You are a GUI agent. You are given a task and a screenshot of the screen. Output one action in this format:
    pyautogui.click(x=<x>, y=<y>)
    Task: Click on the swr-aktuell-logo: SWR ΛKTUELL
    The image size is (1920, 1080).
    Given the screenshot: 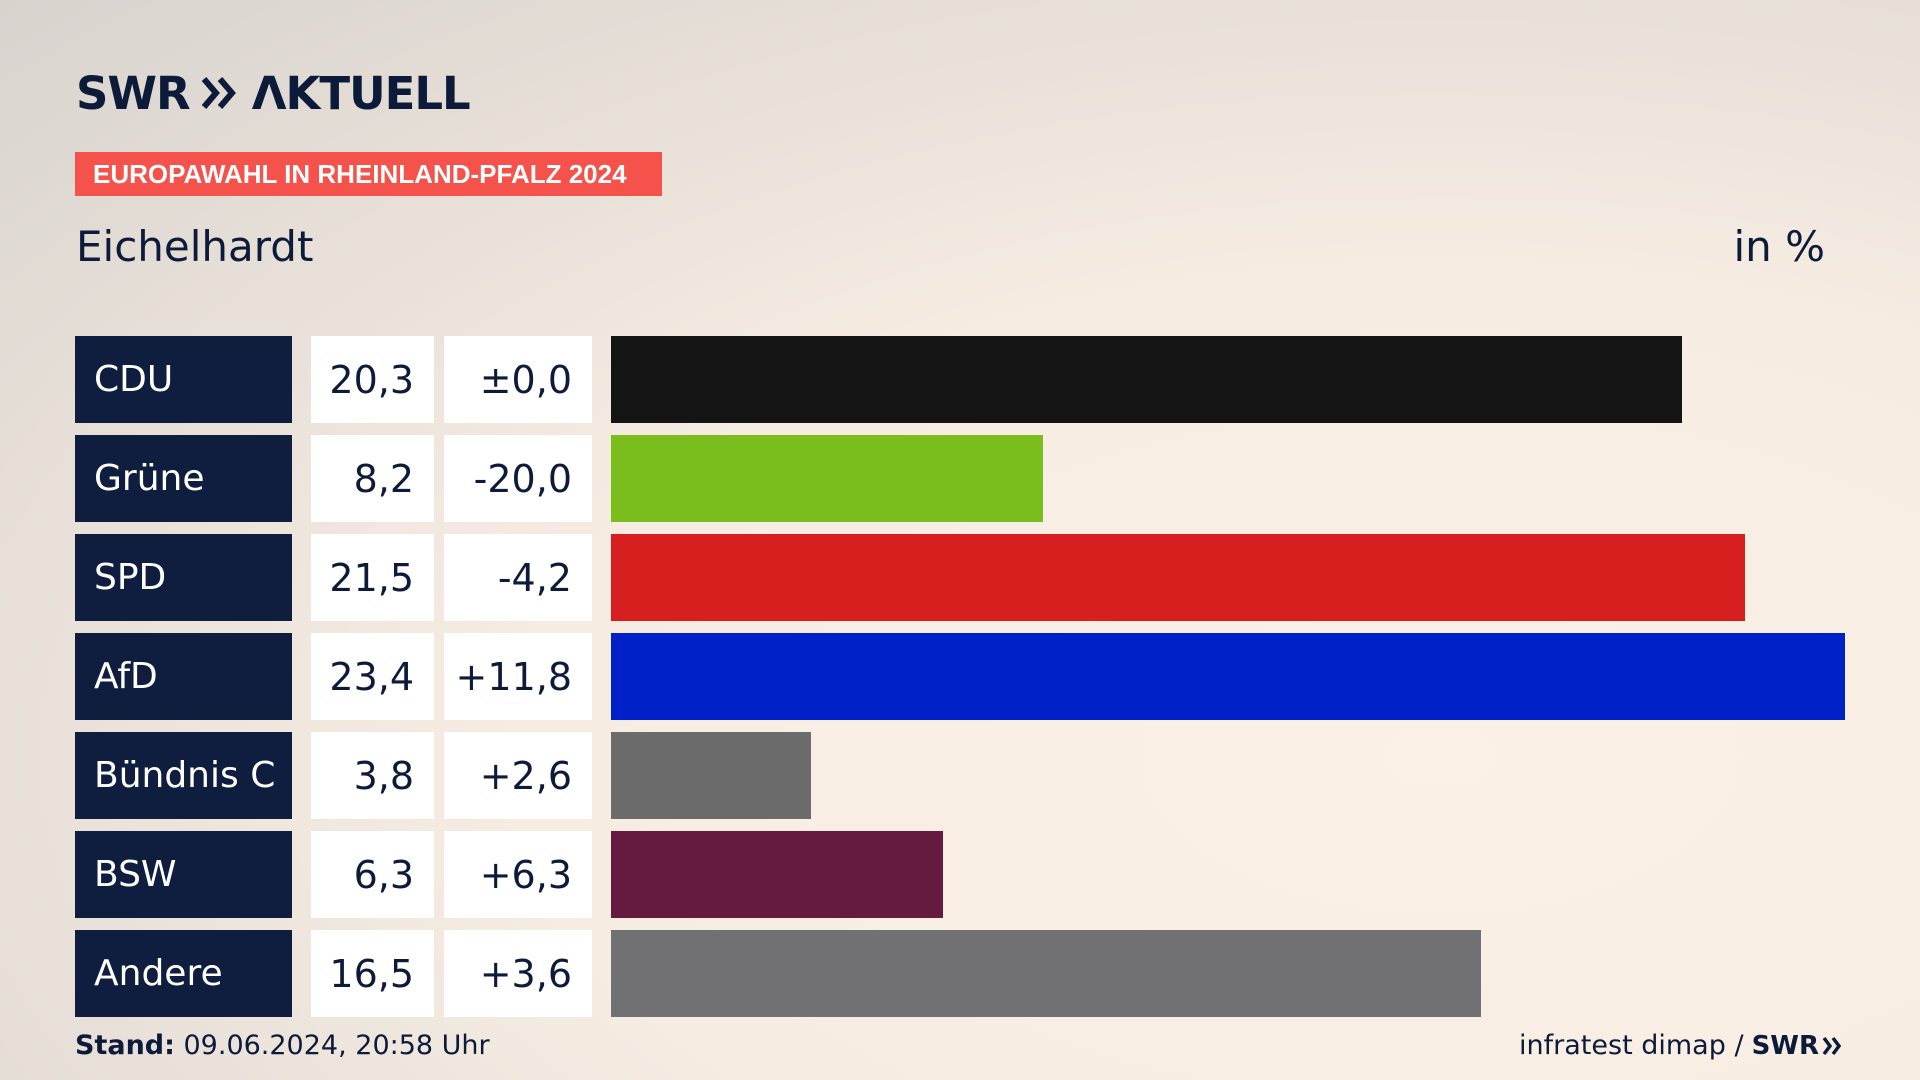 What is the action you would take?
    pyautogui.click(x=273, y=93)
    